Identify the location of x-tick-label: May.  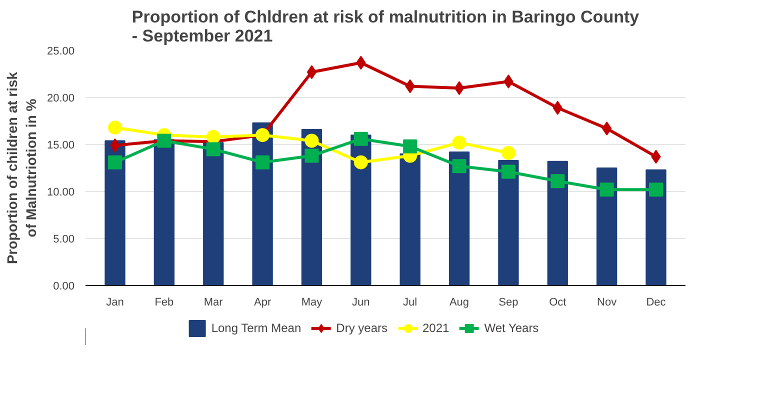
(312, 302).